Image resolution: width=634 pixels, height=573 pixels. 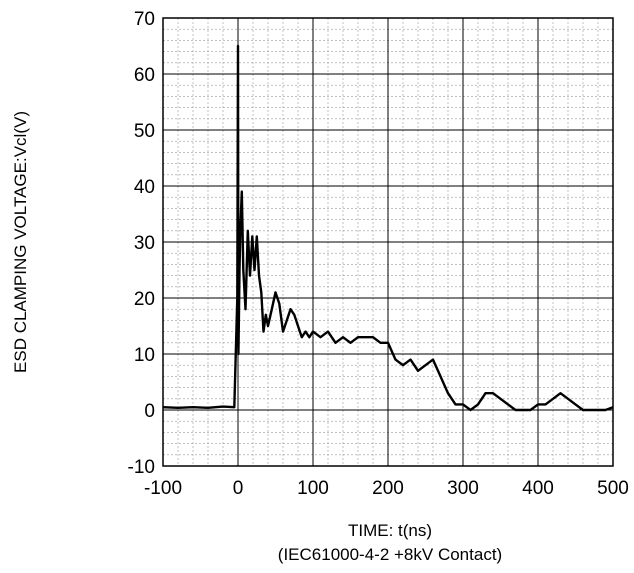 What do you see at coordinates (144, 131) in the screenshot?
I see `y-tick-label: 50` at bounding box center [144, 131].